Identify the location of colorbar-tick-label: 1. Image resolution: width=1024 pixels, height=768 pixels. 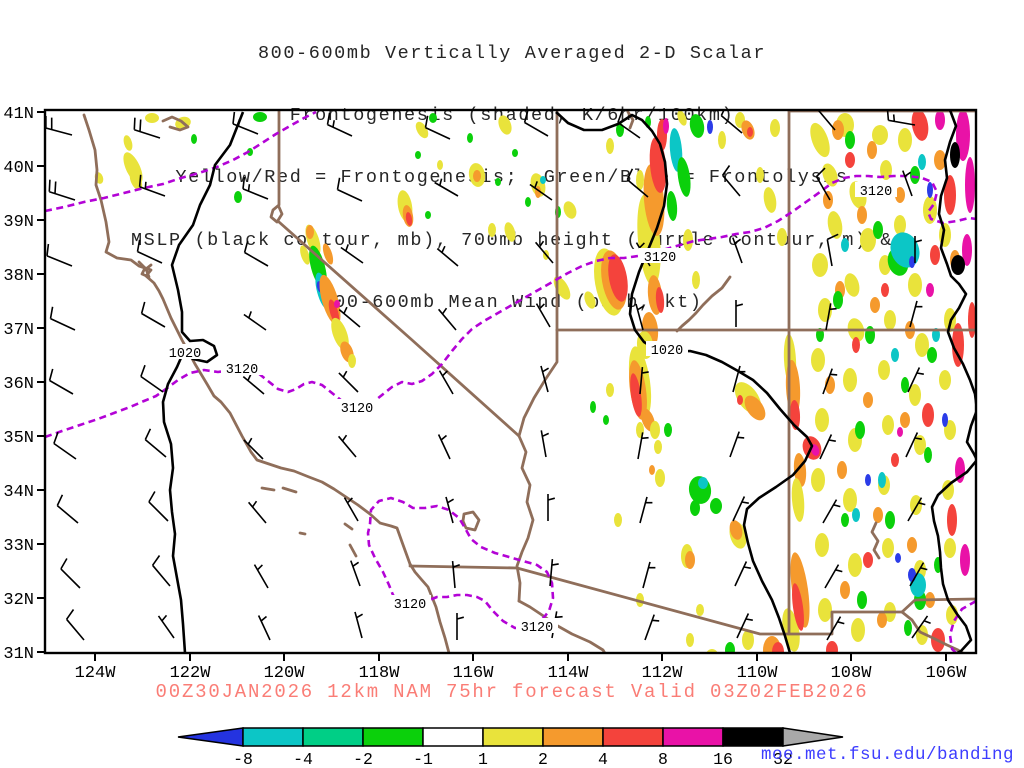
(483, 759).